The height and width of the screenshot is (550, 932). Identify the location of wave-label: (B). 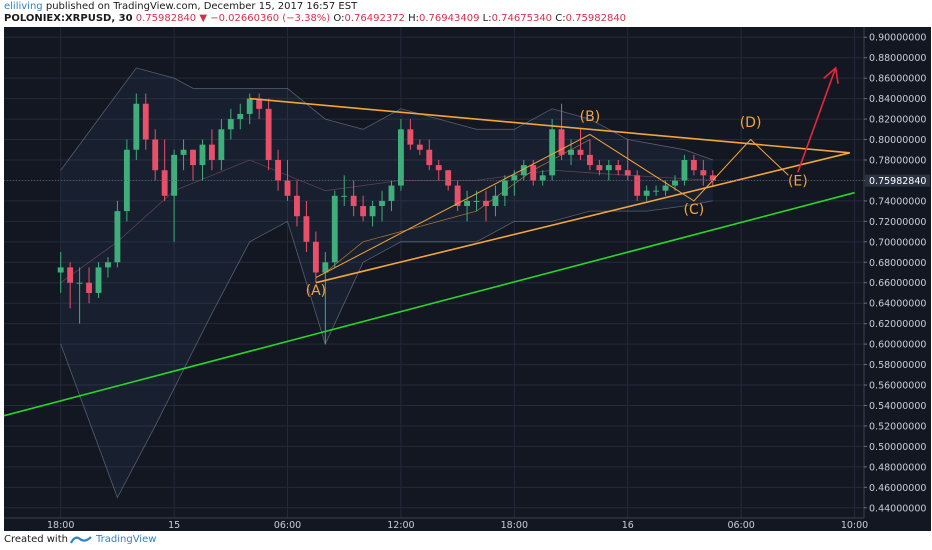
(590, 117).